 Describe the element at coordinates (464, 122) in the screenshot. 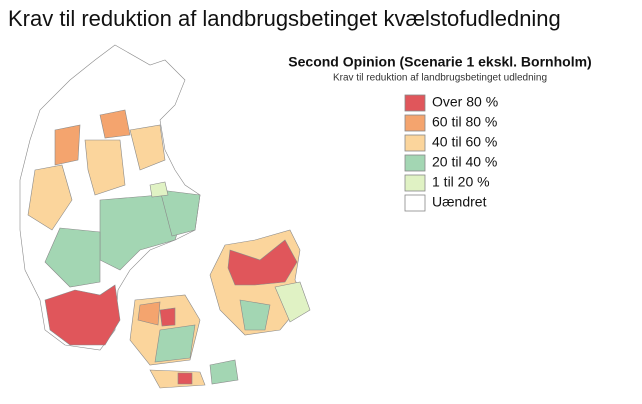

I see `legend-label: 60 til 80 %` at that location.